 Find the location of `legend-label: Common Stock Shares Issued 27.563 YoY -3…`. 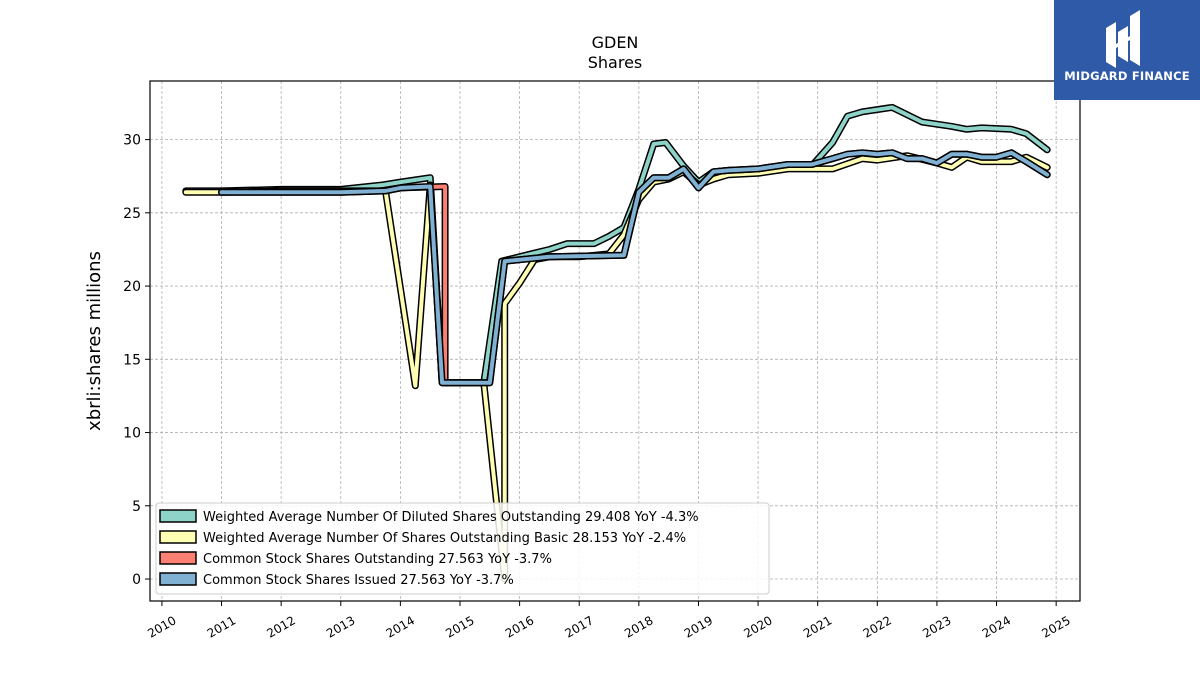

legend-label: Common Stock Shares Issued 27.563 YoY -3… is located at coordinates (358, 580).